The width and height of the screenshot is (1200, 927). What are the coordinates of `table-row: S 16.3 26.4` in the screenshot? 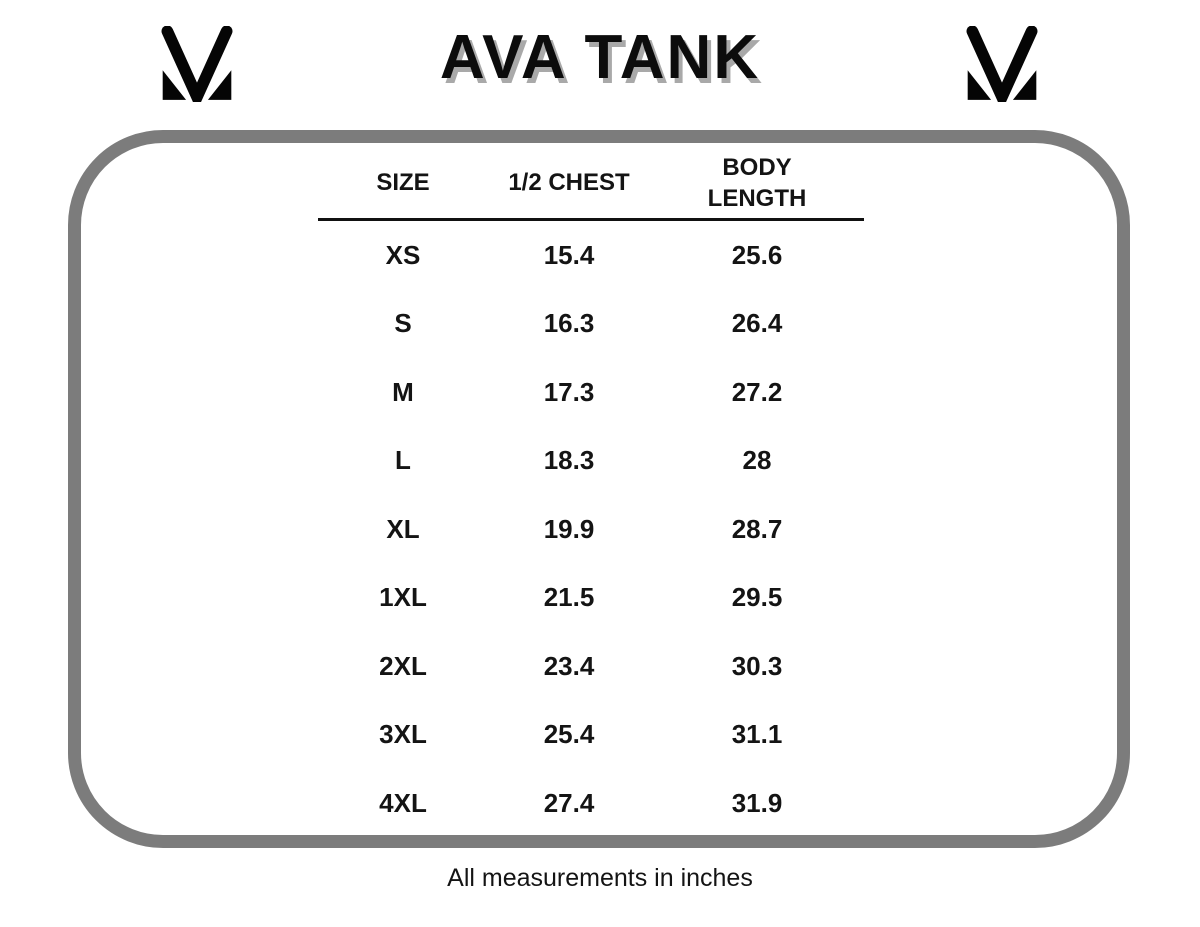 It's located at (591, 324).